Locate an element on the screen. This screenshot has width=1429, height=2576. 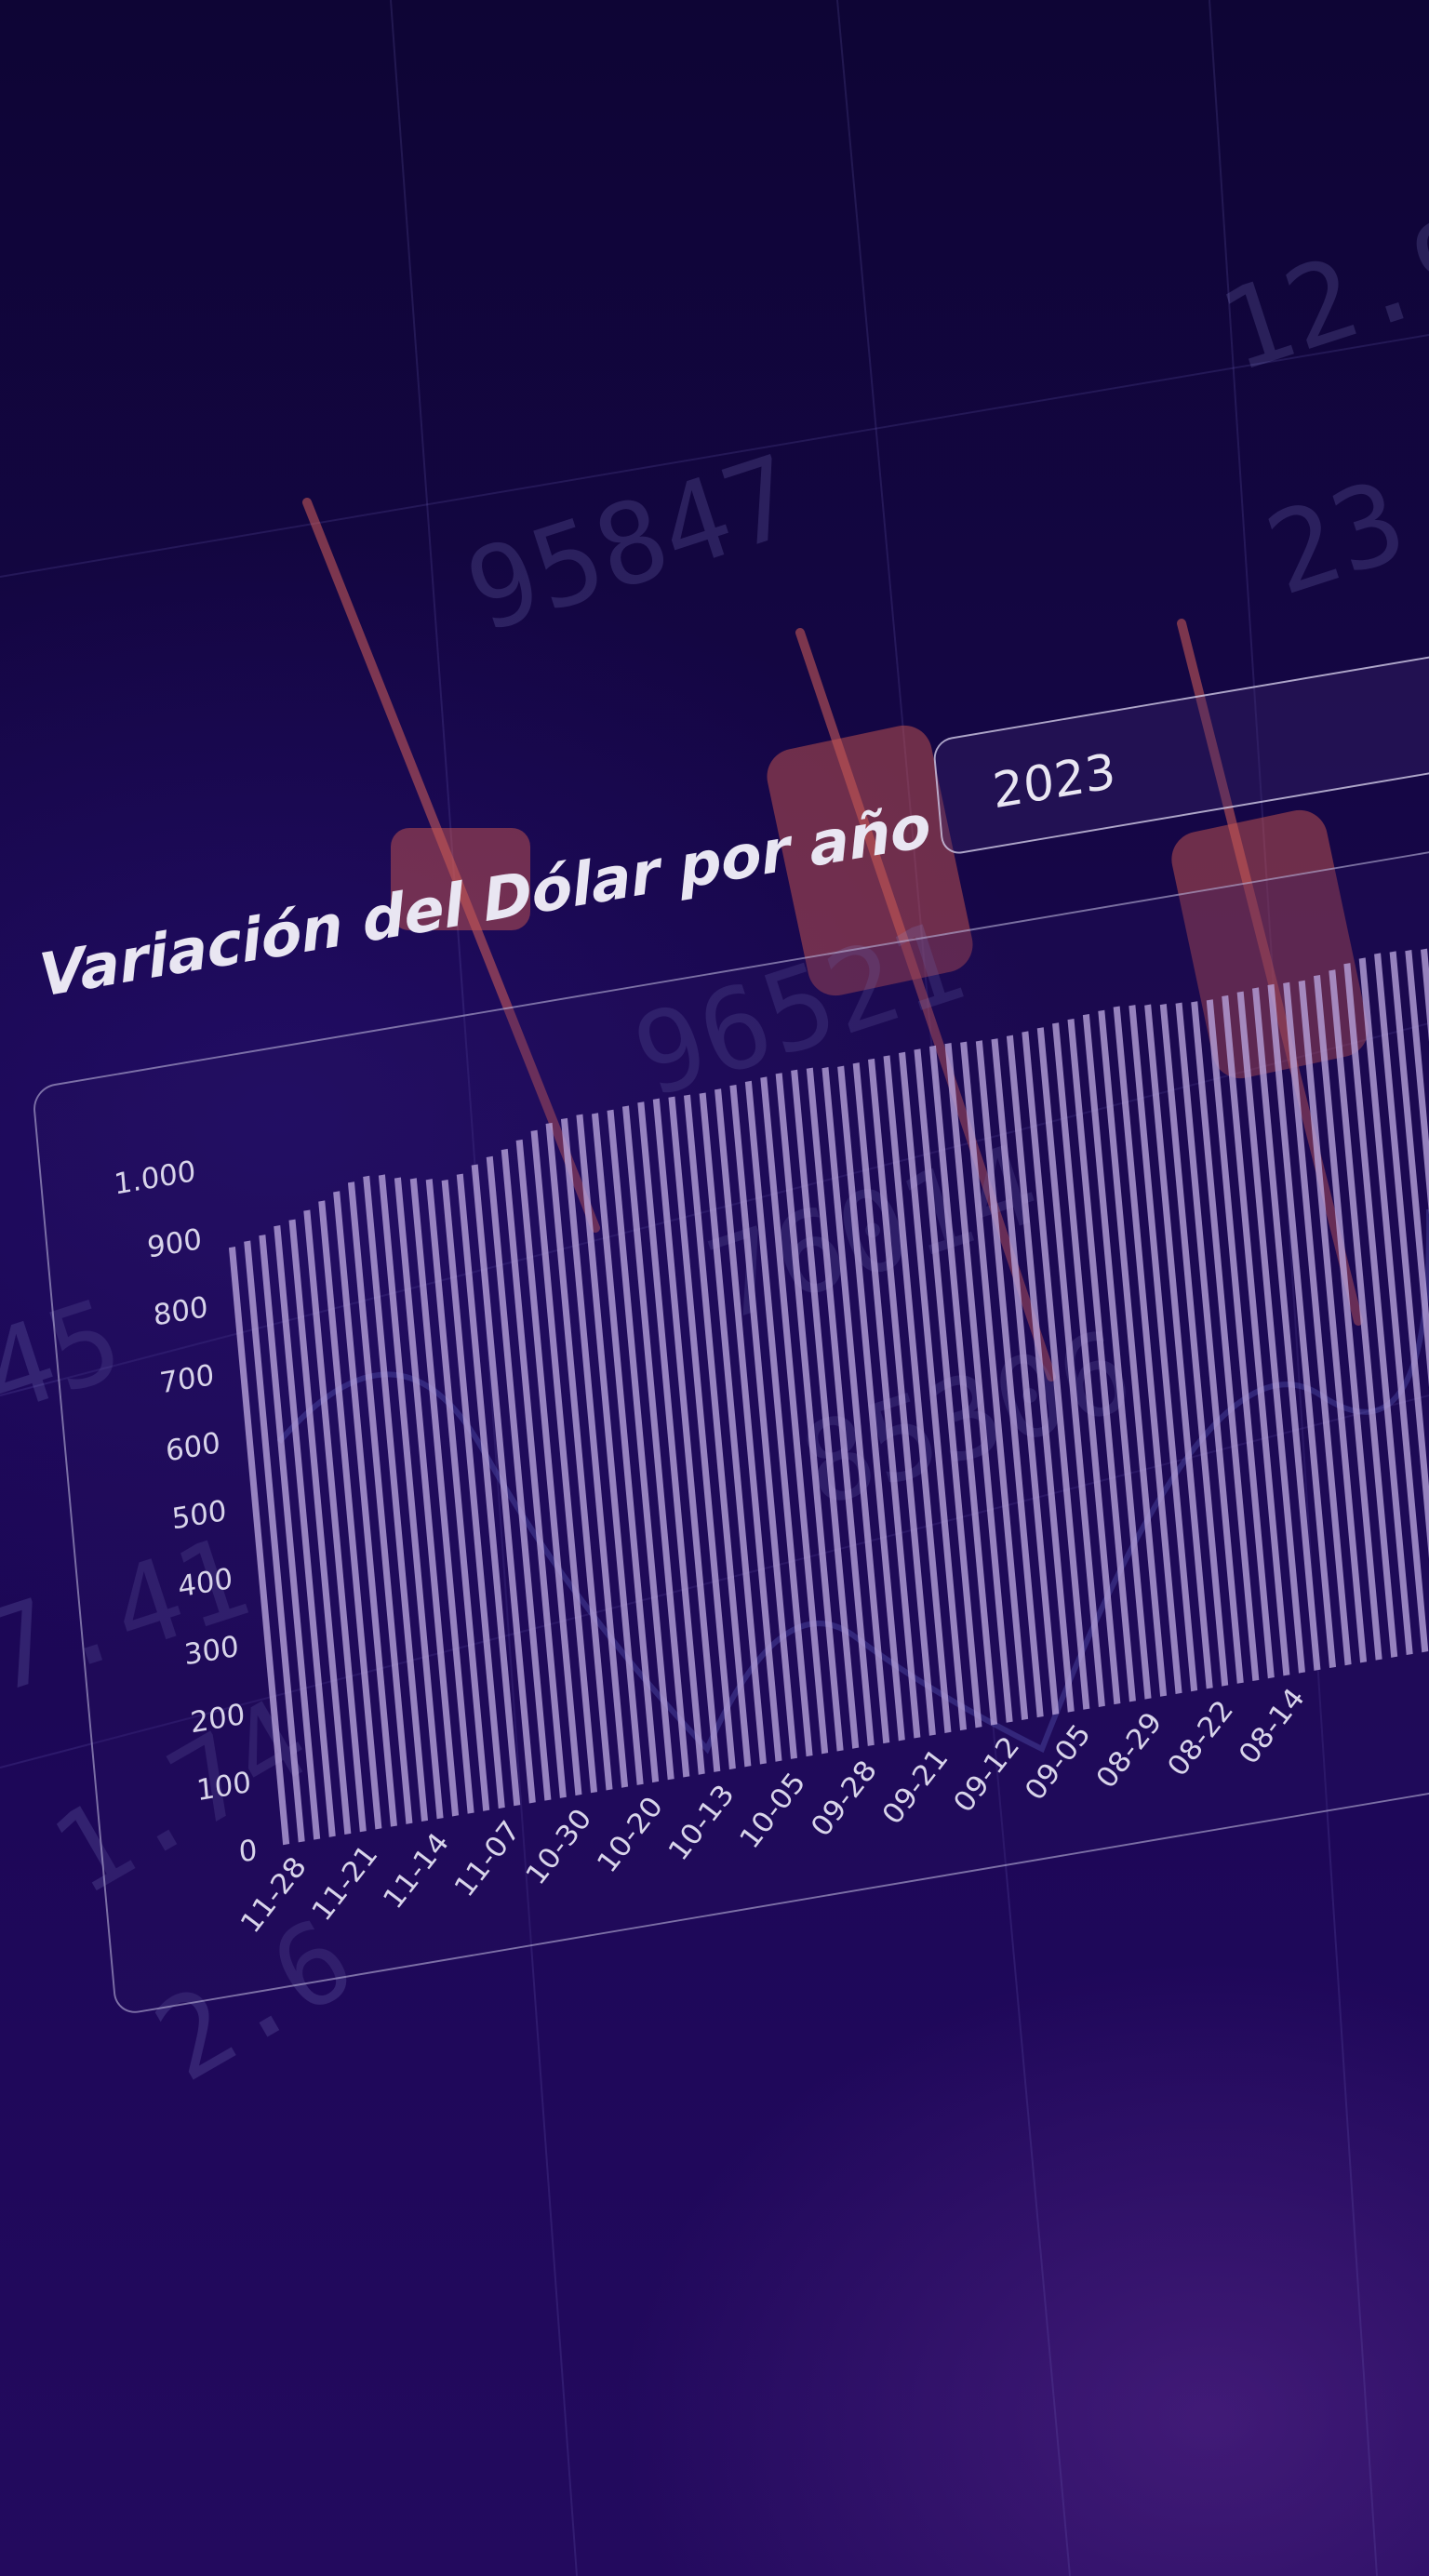
y-tick-label: 800 is located at coordinates (180, 1311).